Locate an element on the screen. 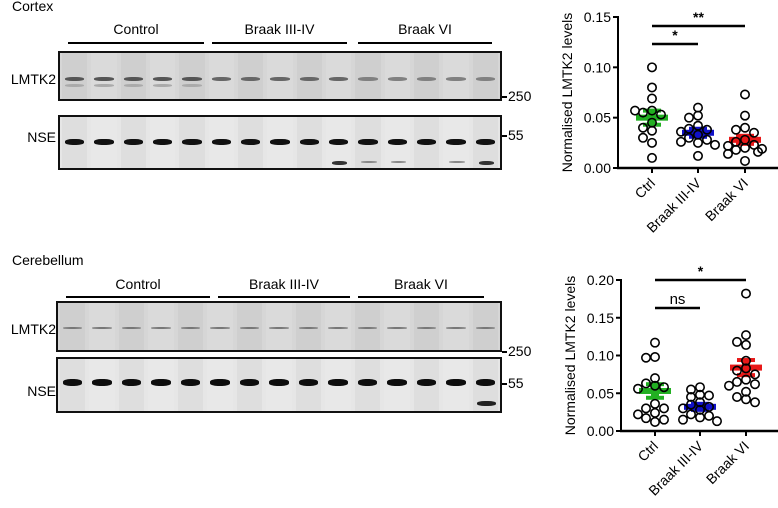 The height and width of the screenshot is (508, 778). cerebellum-nse-mw-tick is located at coordinates (504, 384).